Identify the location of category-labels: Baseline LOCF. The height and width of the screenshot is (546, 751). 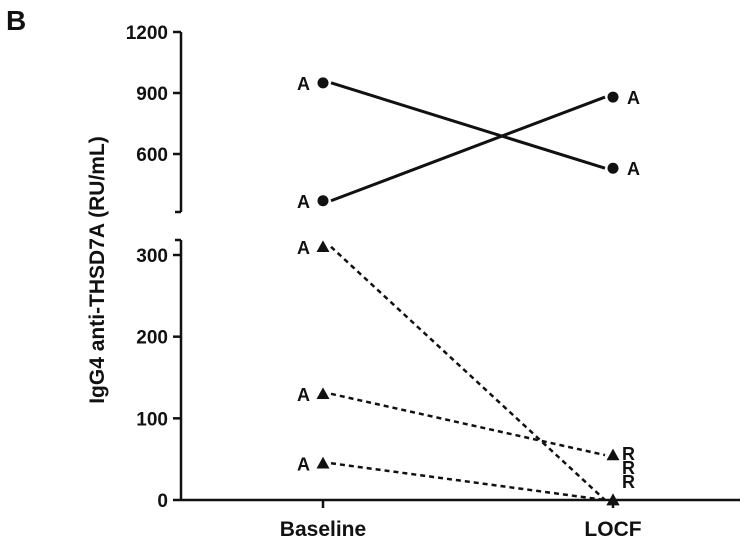
(461, 520).